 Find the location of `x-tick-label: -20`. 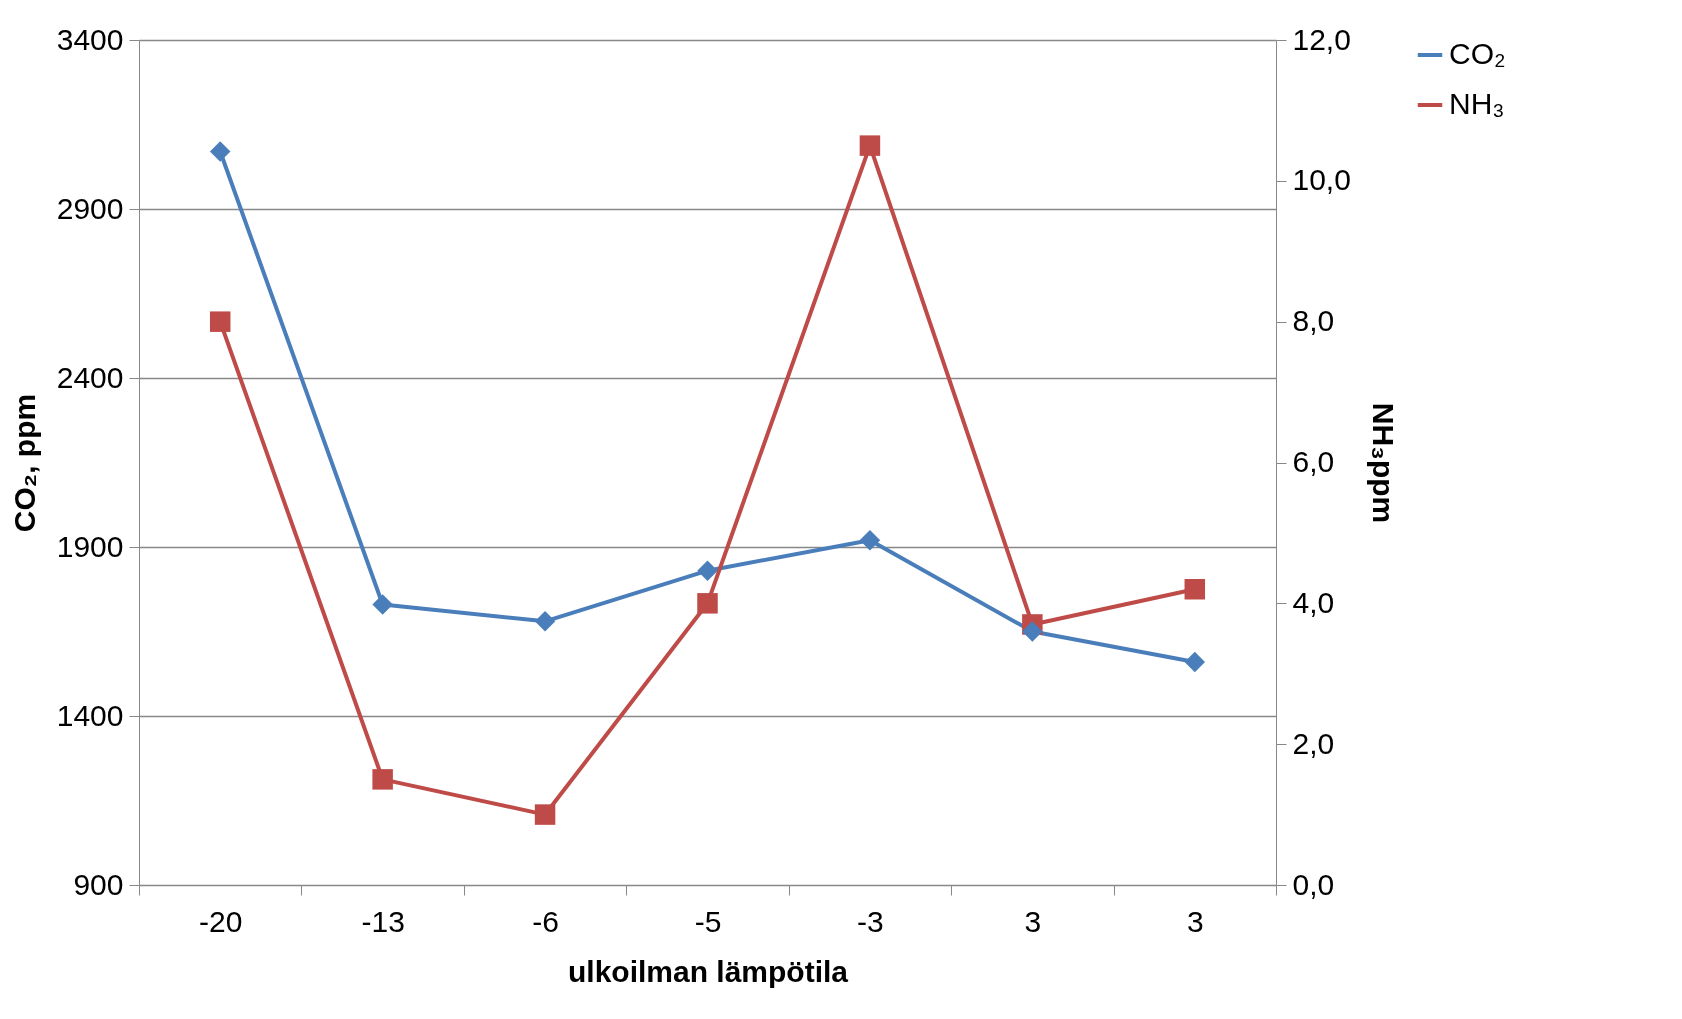

x-tick-label: -20 is located at coordinates (221, 921).